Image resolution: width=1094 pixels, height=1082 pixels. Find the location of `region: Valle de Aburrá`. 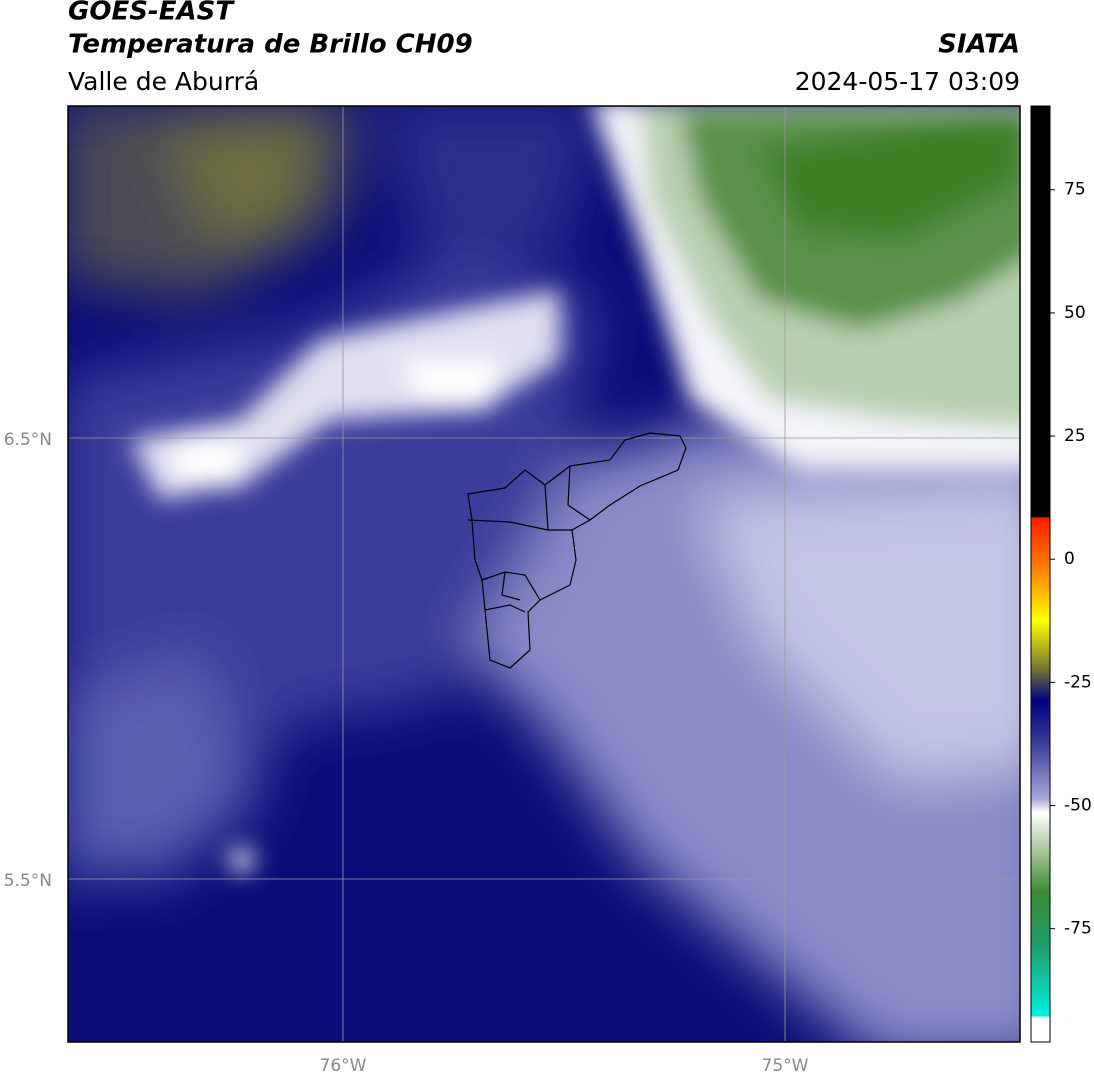

region: Valle de Aburrá is located at coordinates (163, 81).